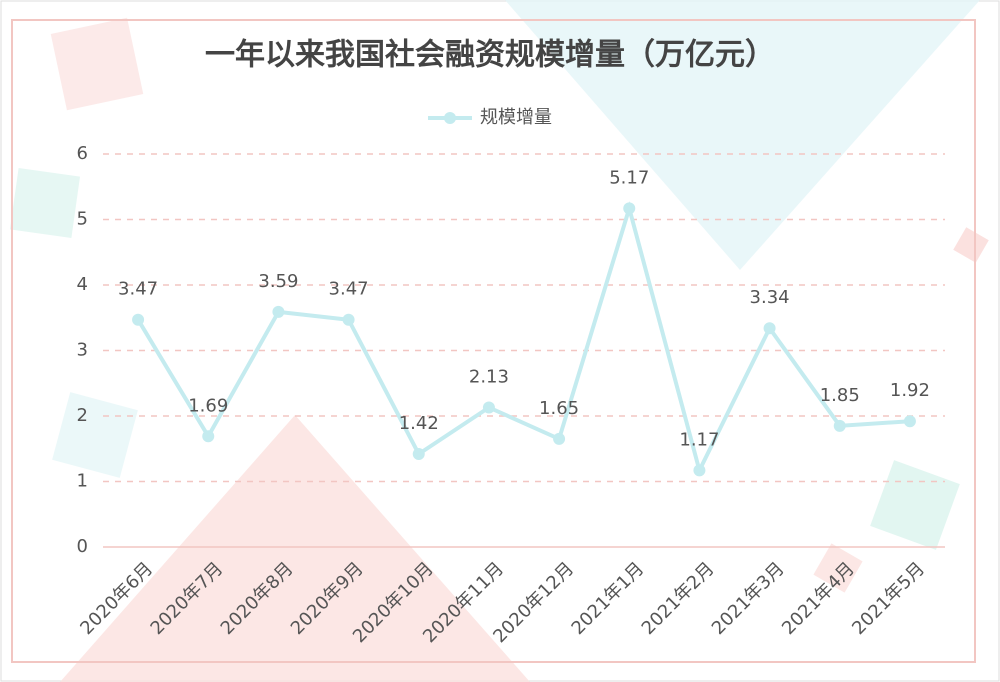 This screenshot has width=1000, height=682. What do you see at coordinates (208, 405) in the screenshot?
I see `data-label: 1.69` at bounding box center [208, 405].